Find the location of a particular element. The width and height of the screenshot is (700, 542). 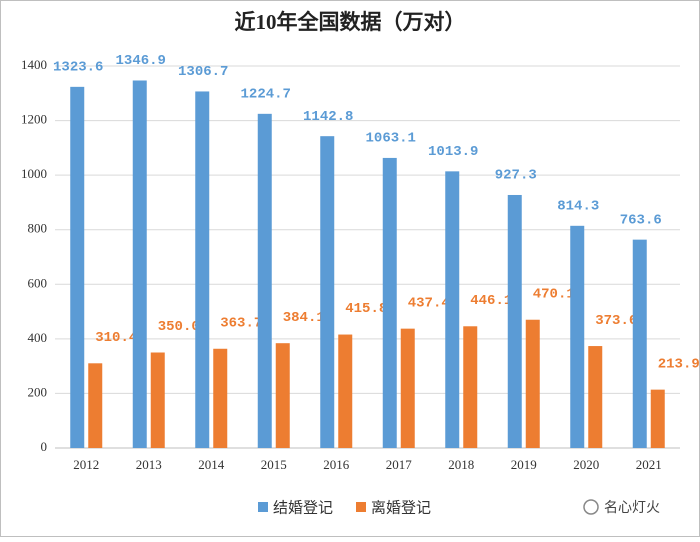

value-label: 1346.9 is located at coordinates (141, 61).